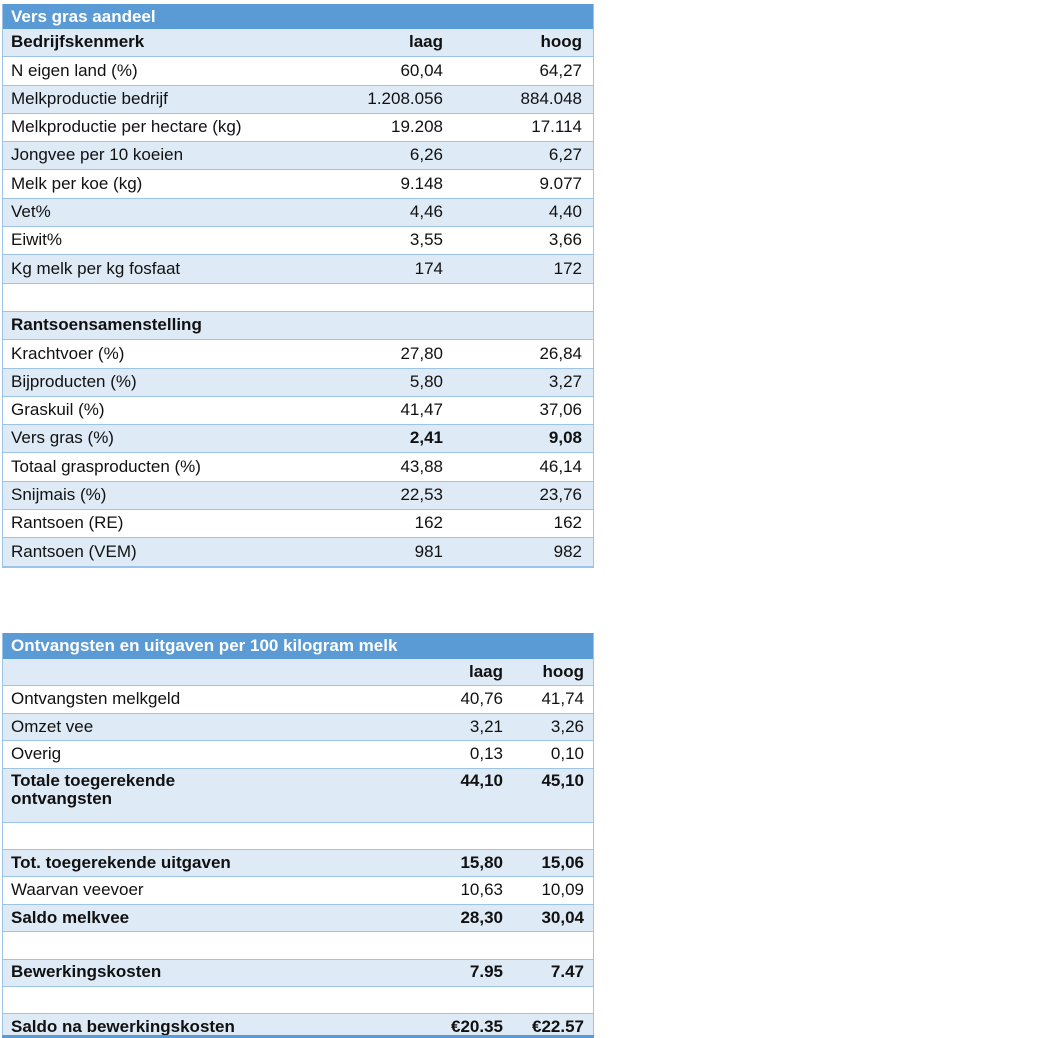 The image size is (1048, 1038). Describe the element at coordinates (567, 268) in the screenshot. I see `row-value-hoog: 172` at that location.